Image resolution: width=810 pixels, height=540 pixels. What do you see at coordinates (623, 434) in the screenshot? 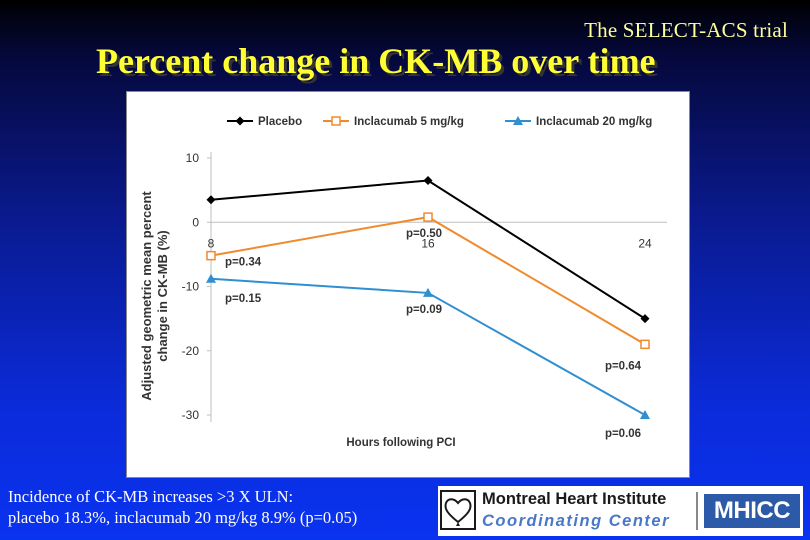
I see `p-value-annotation: p=0.06` at bounding box center [623, 434].